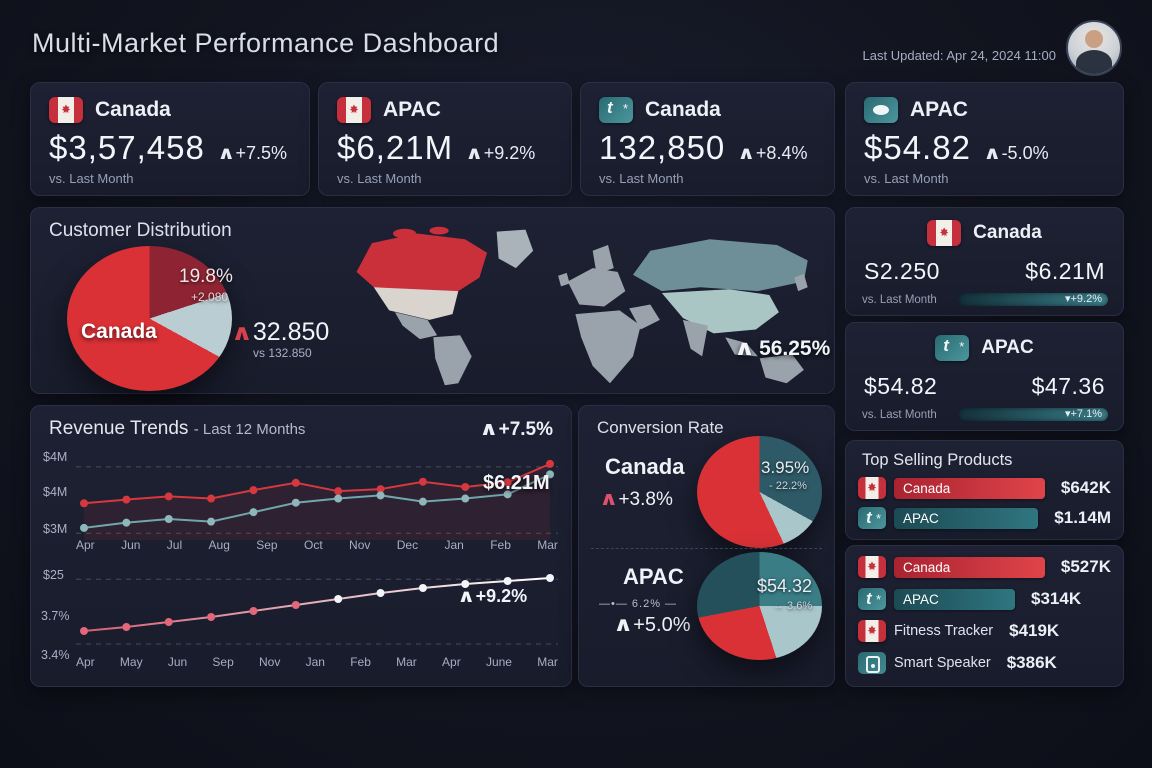  Describe the element at coordinates (902, 271) in the screenshot. I see `value-left: S2.250` at that location.